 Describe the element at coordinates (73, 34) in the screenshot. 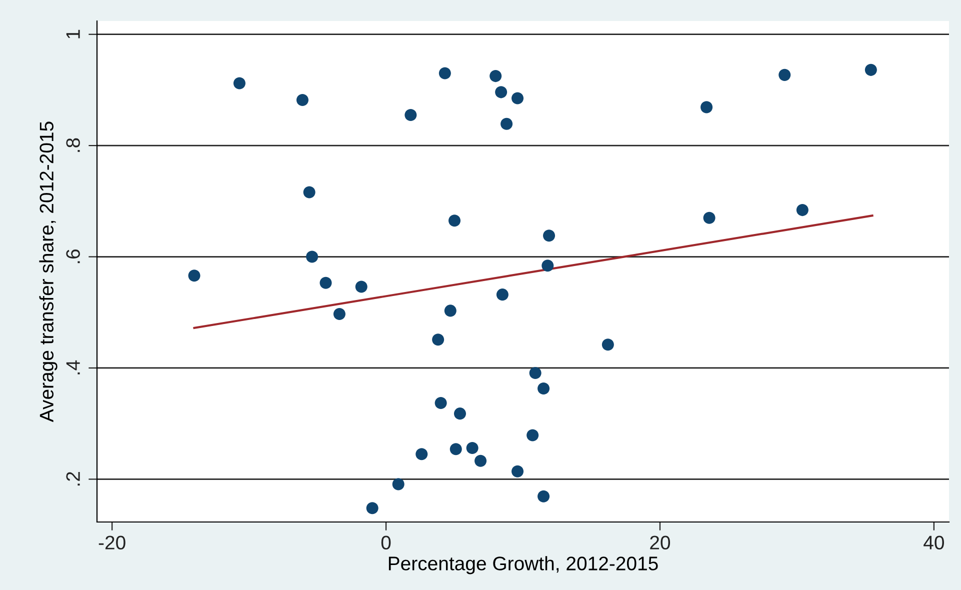

I see `y-tick-label: 1` at that location.